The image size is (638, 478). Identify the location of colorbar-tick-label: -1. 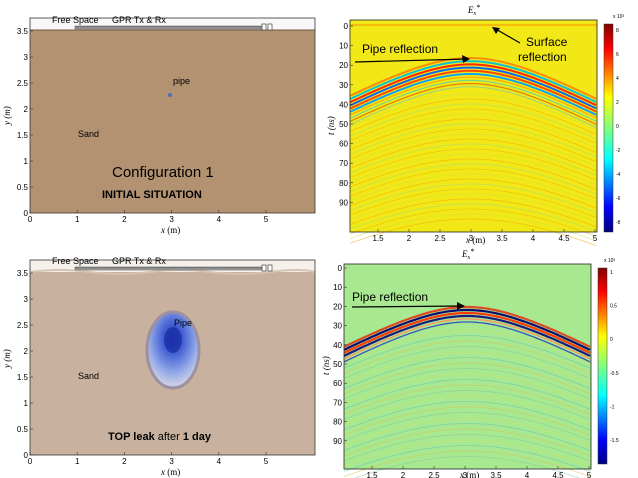
(612, 407).